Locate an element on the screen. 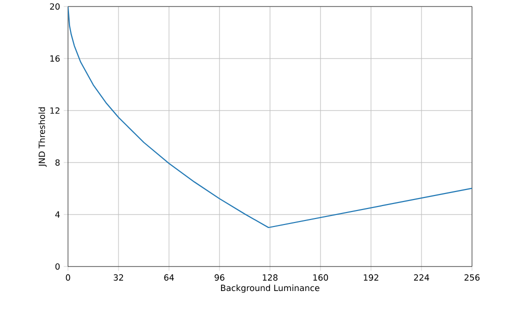  y-tick-label: 20 is located at coordinates (55, 7).